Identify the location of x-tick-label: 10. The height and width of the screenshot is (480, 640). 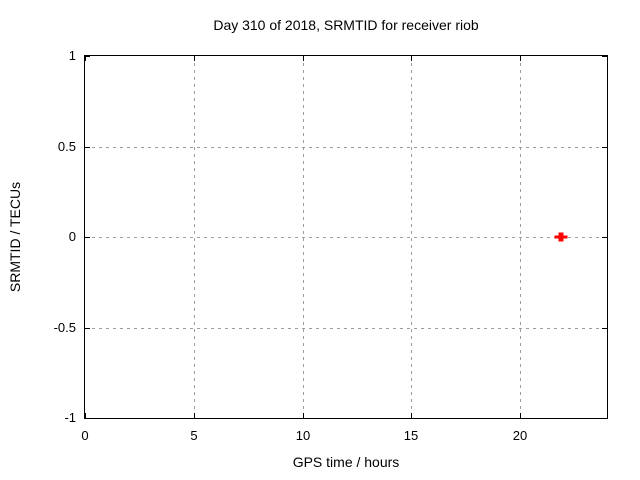
(303, 435).